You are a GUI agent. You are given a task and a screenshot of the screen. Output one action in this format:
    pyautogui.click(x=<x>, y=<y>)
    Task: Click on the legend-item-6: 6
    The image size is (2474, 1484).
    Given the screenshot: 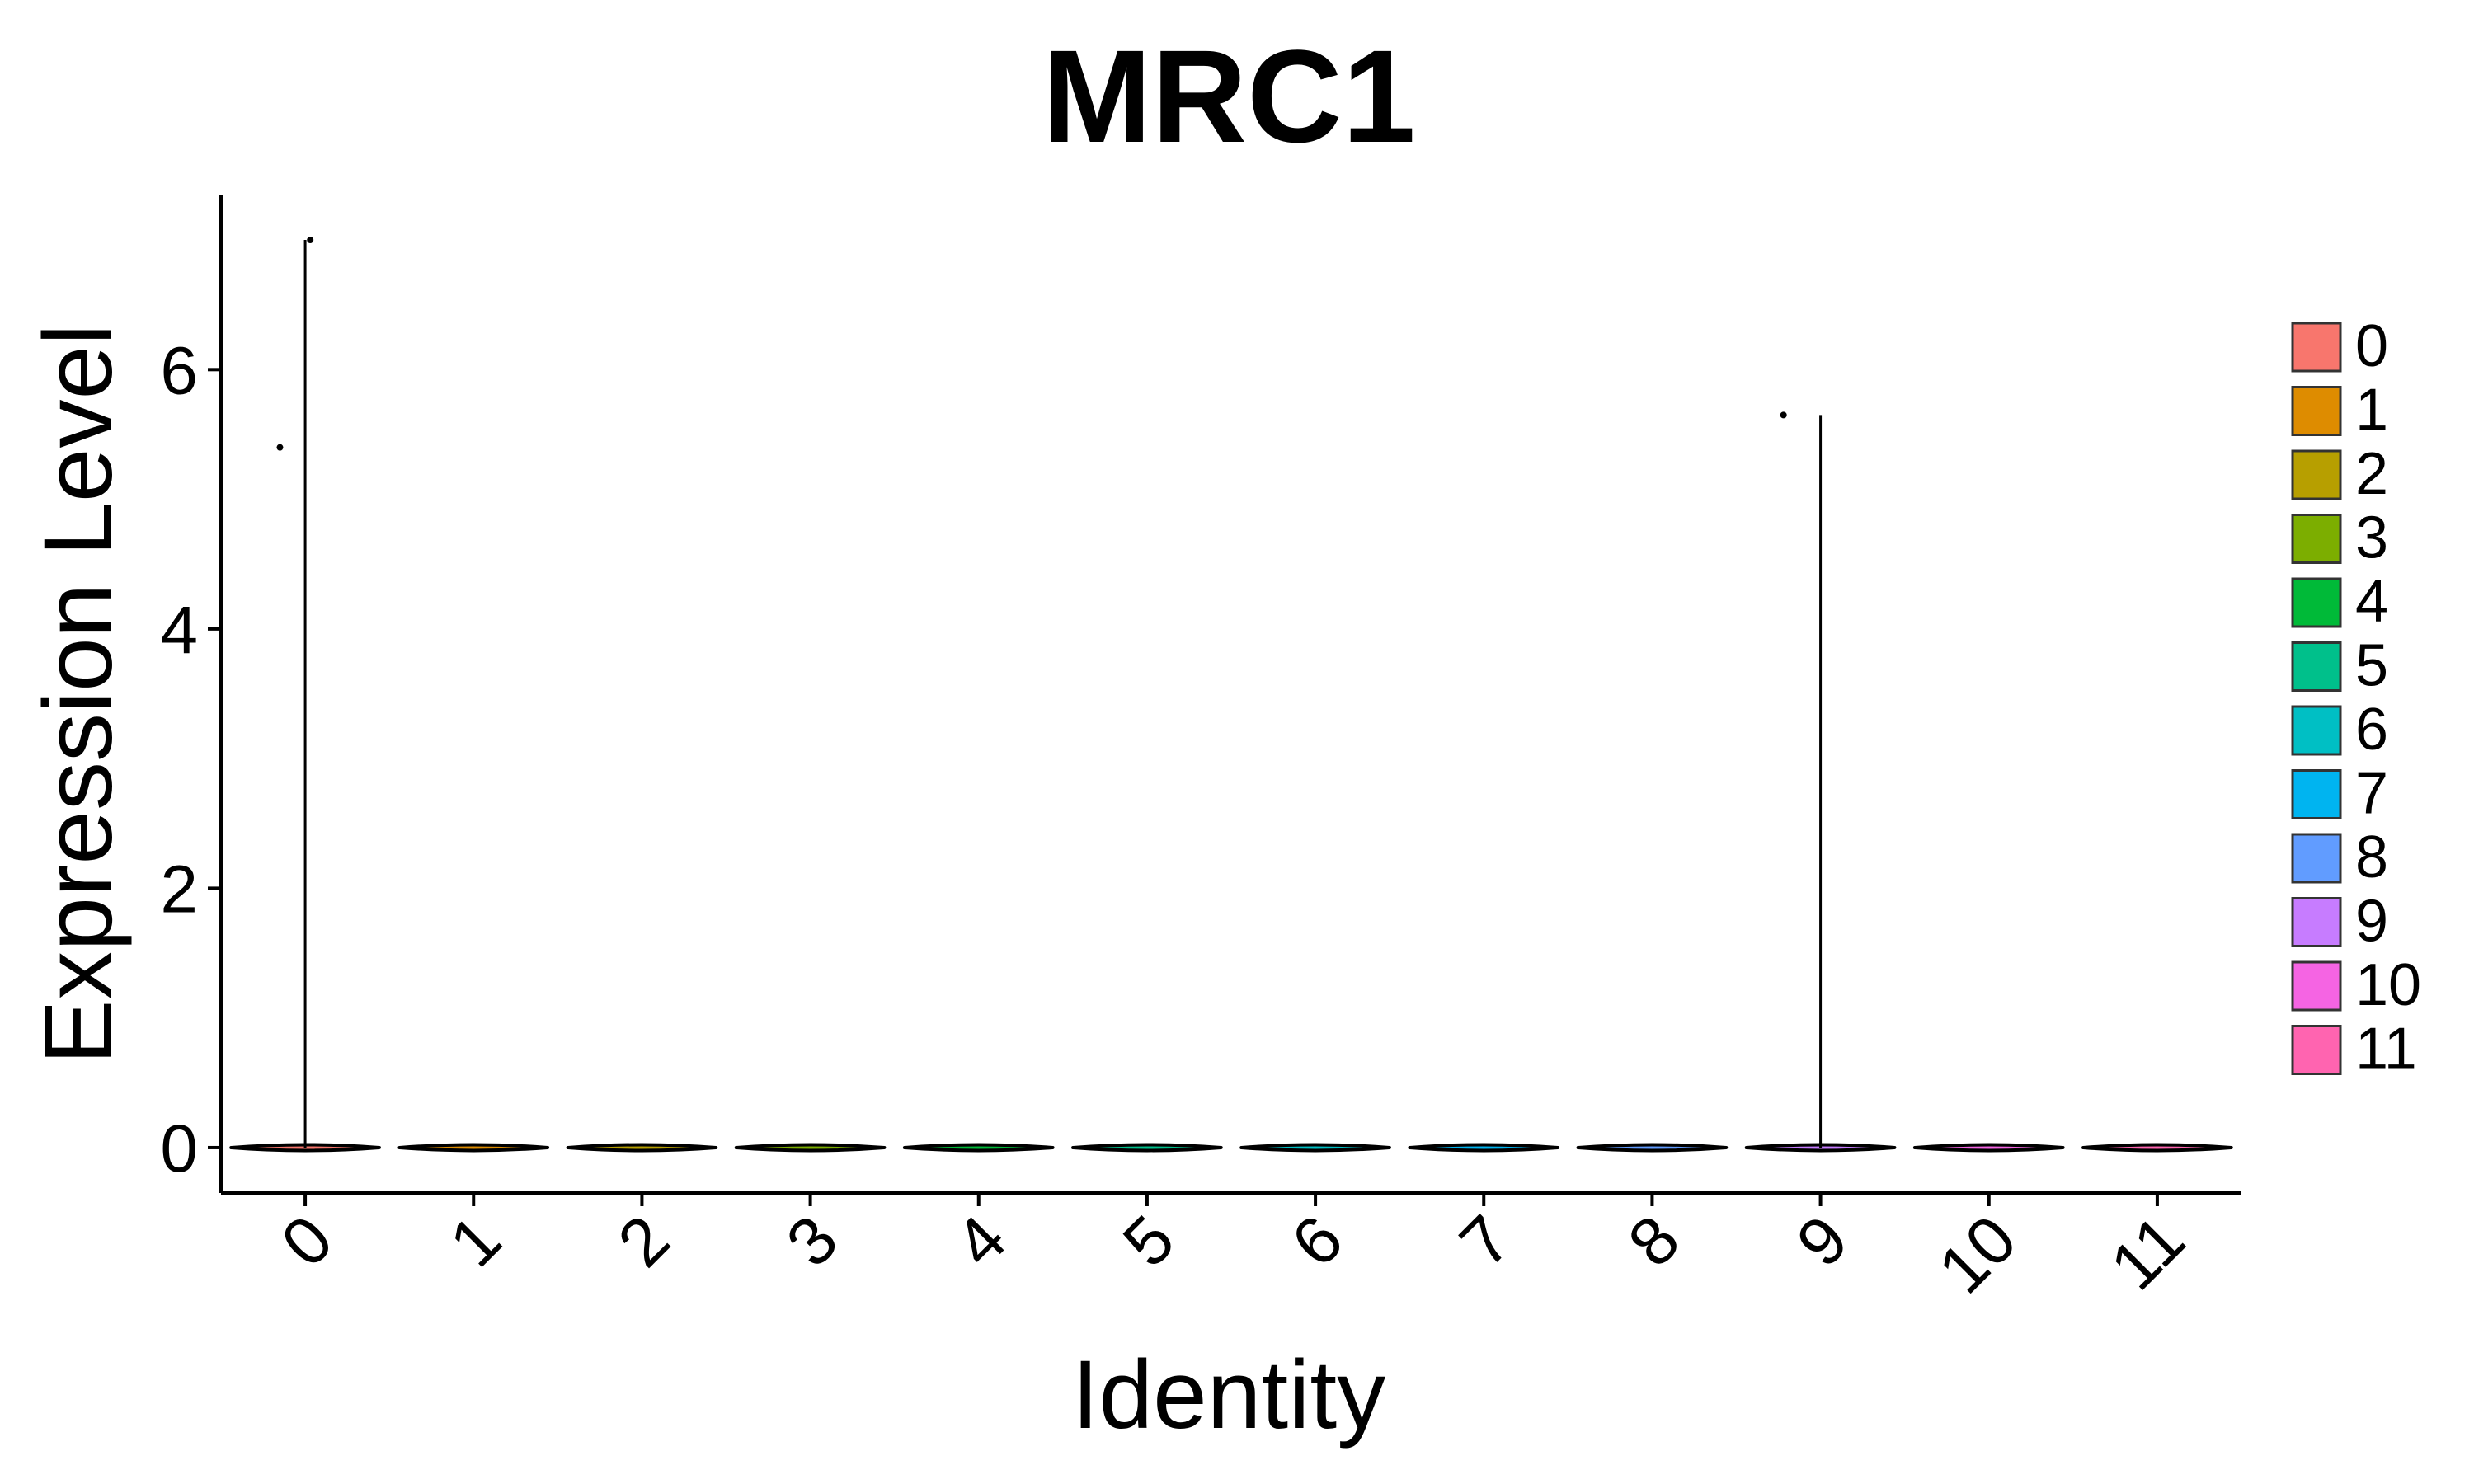 What is the action you would take?
    pyautogui.click(x=2339, y=730)
    